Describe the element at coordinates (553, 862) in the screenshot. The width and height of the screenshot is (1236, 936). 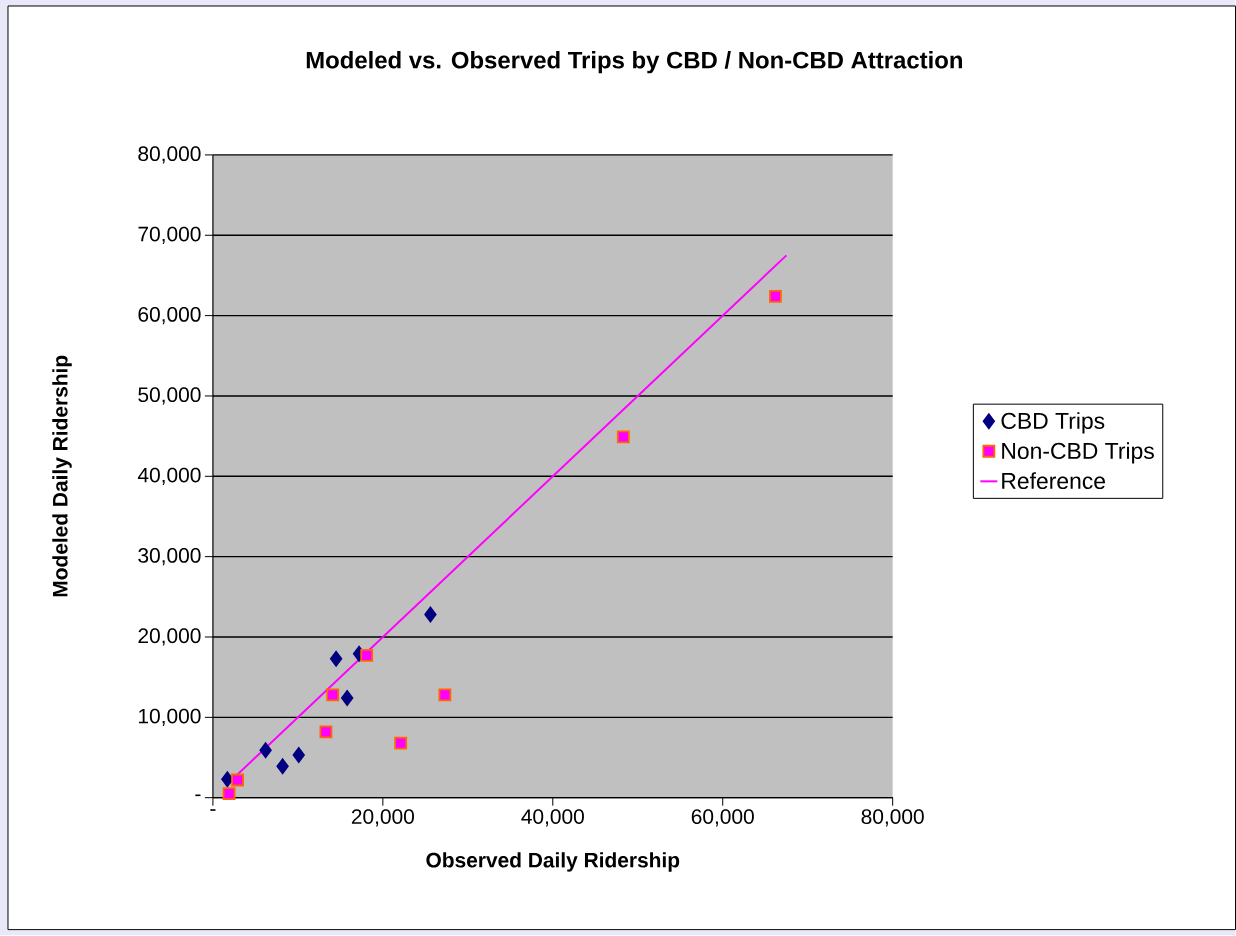
I see `x-axis-title: Observed Daily Ridership` at that location.